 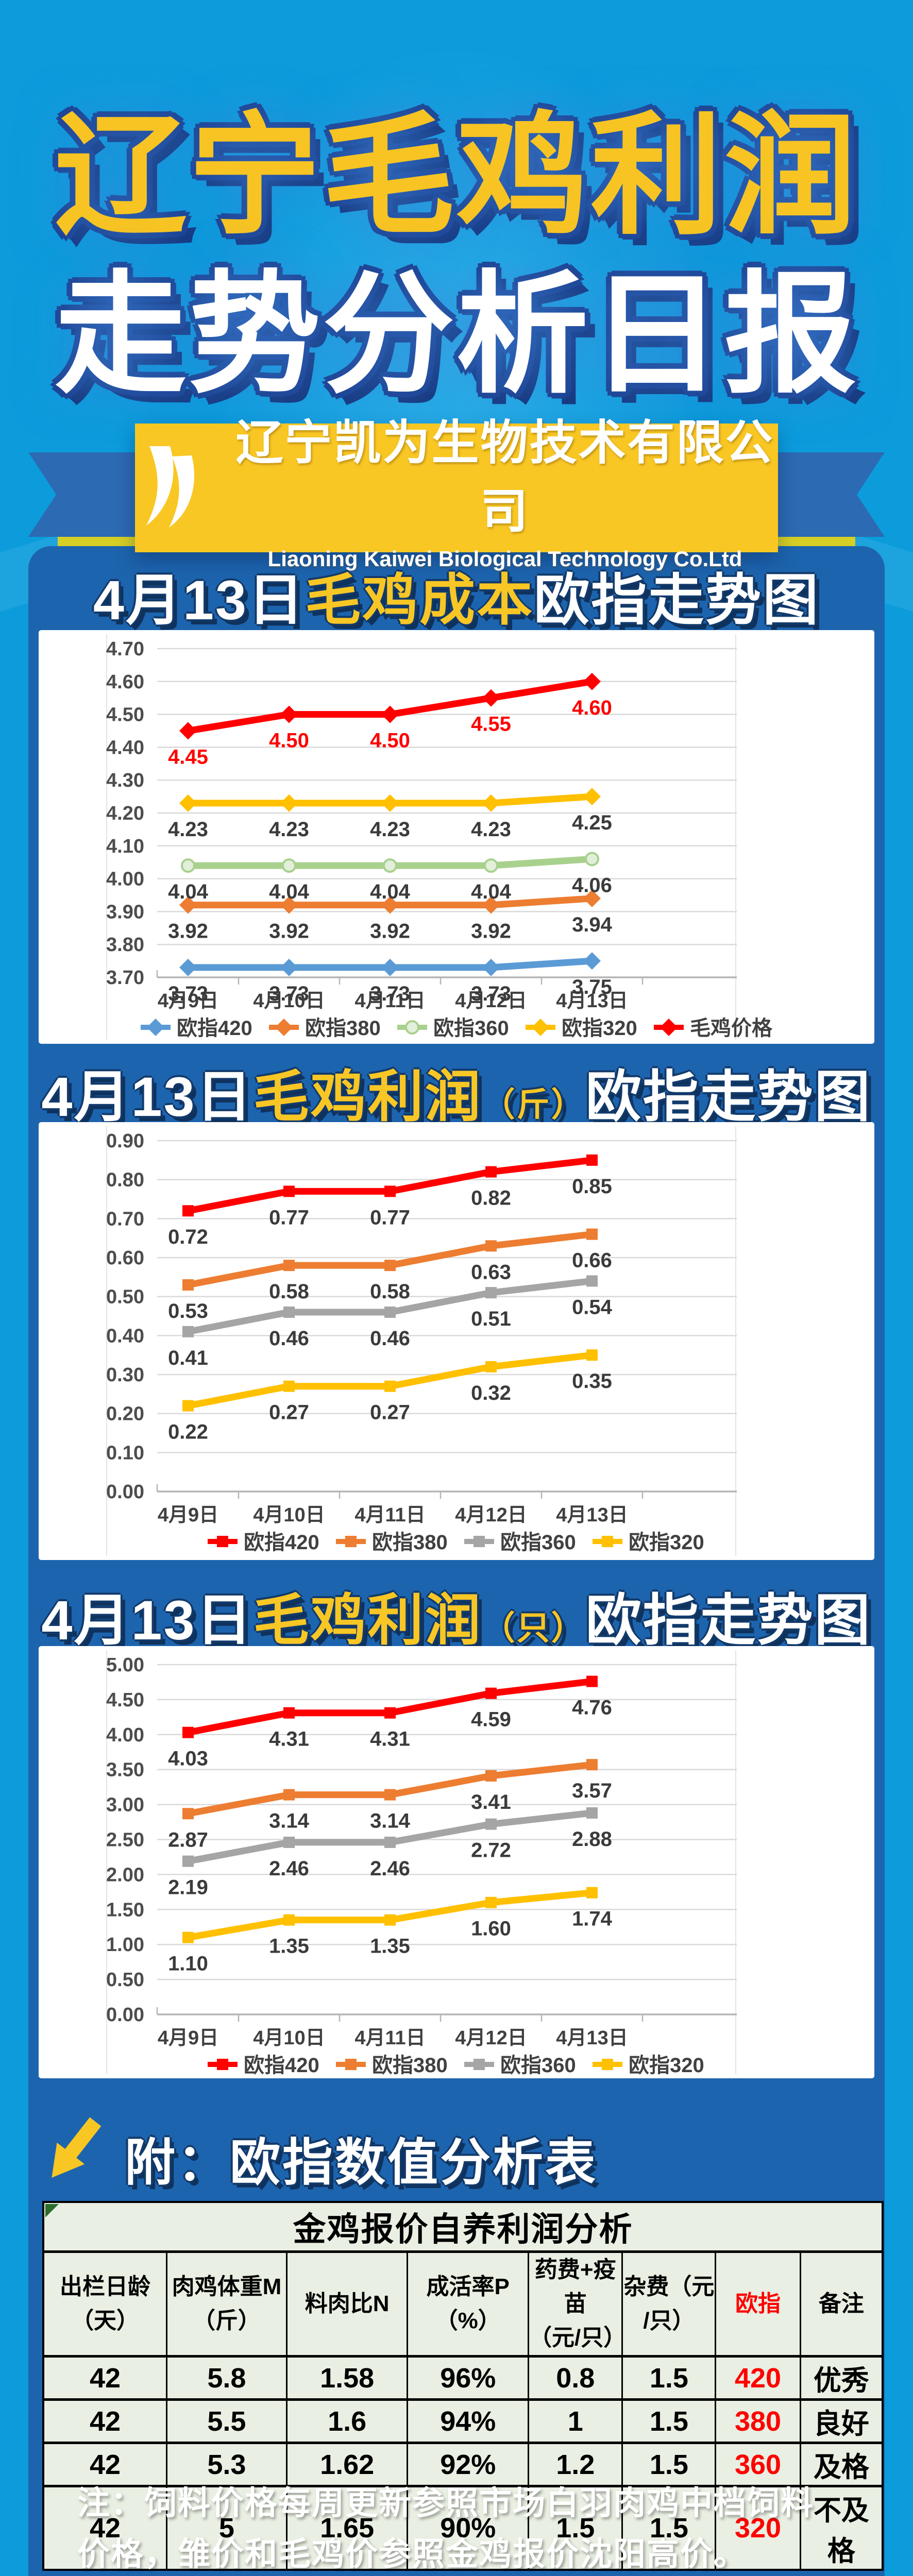 I want to click on svg-text: 0.41, so click(x=188, y=1358).